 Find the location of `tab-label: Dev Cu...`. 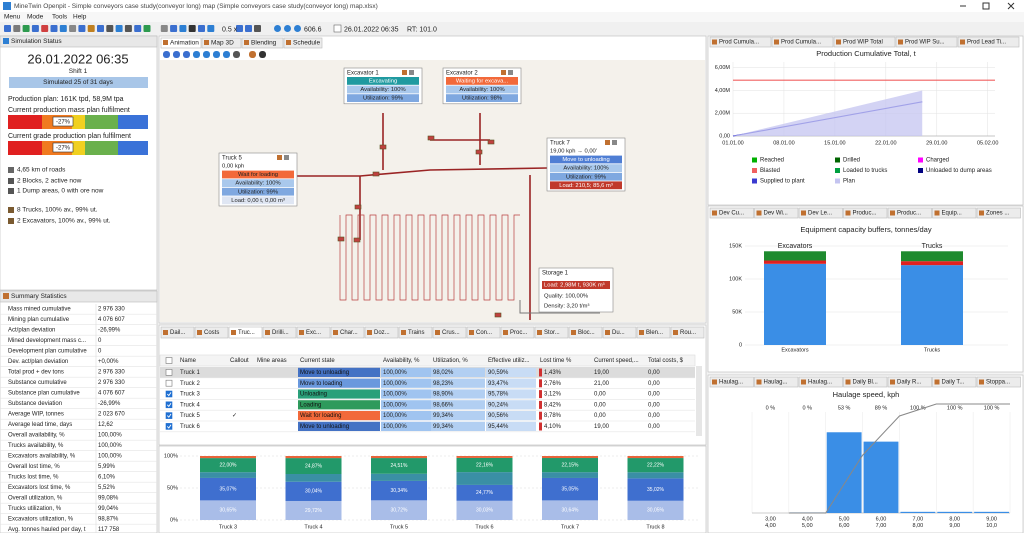

tab-label: Dev Cu... is located at coordinates (731, 214).